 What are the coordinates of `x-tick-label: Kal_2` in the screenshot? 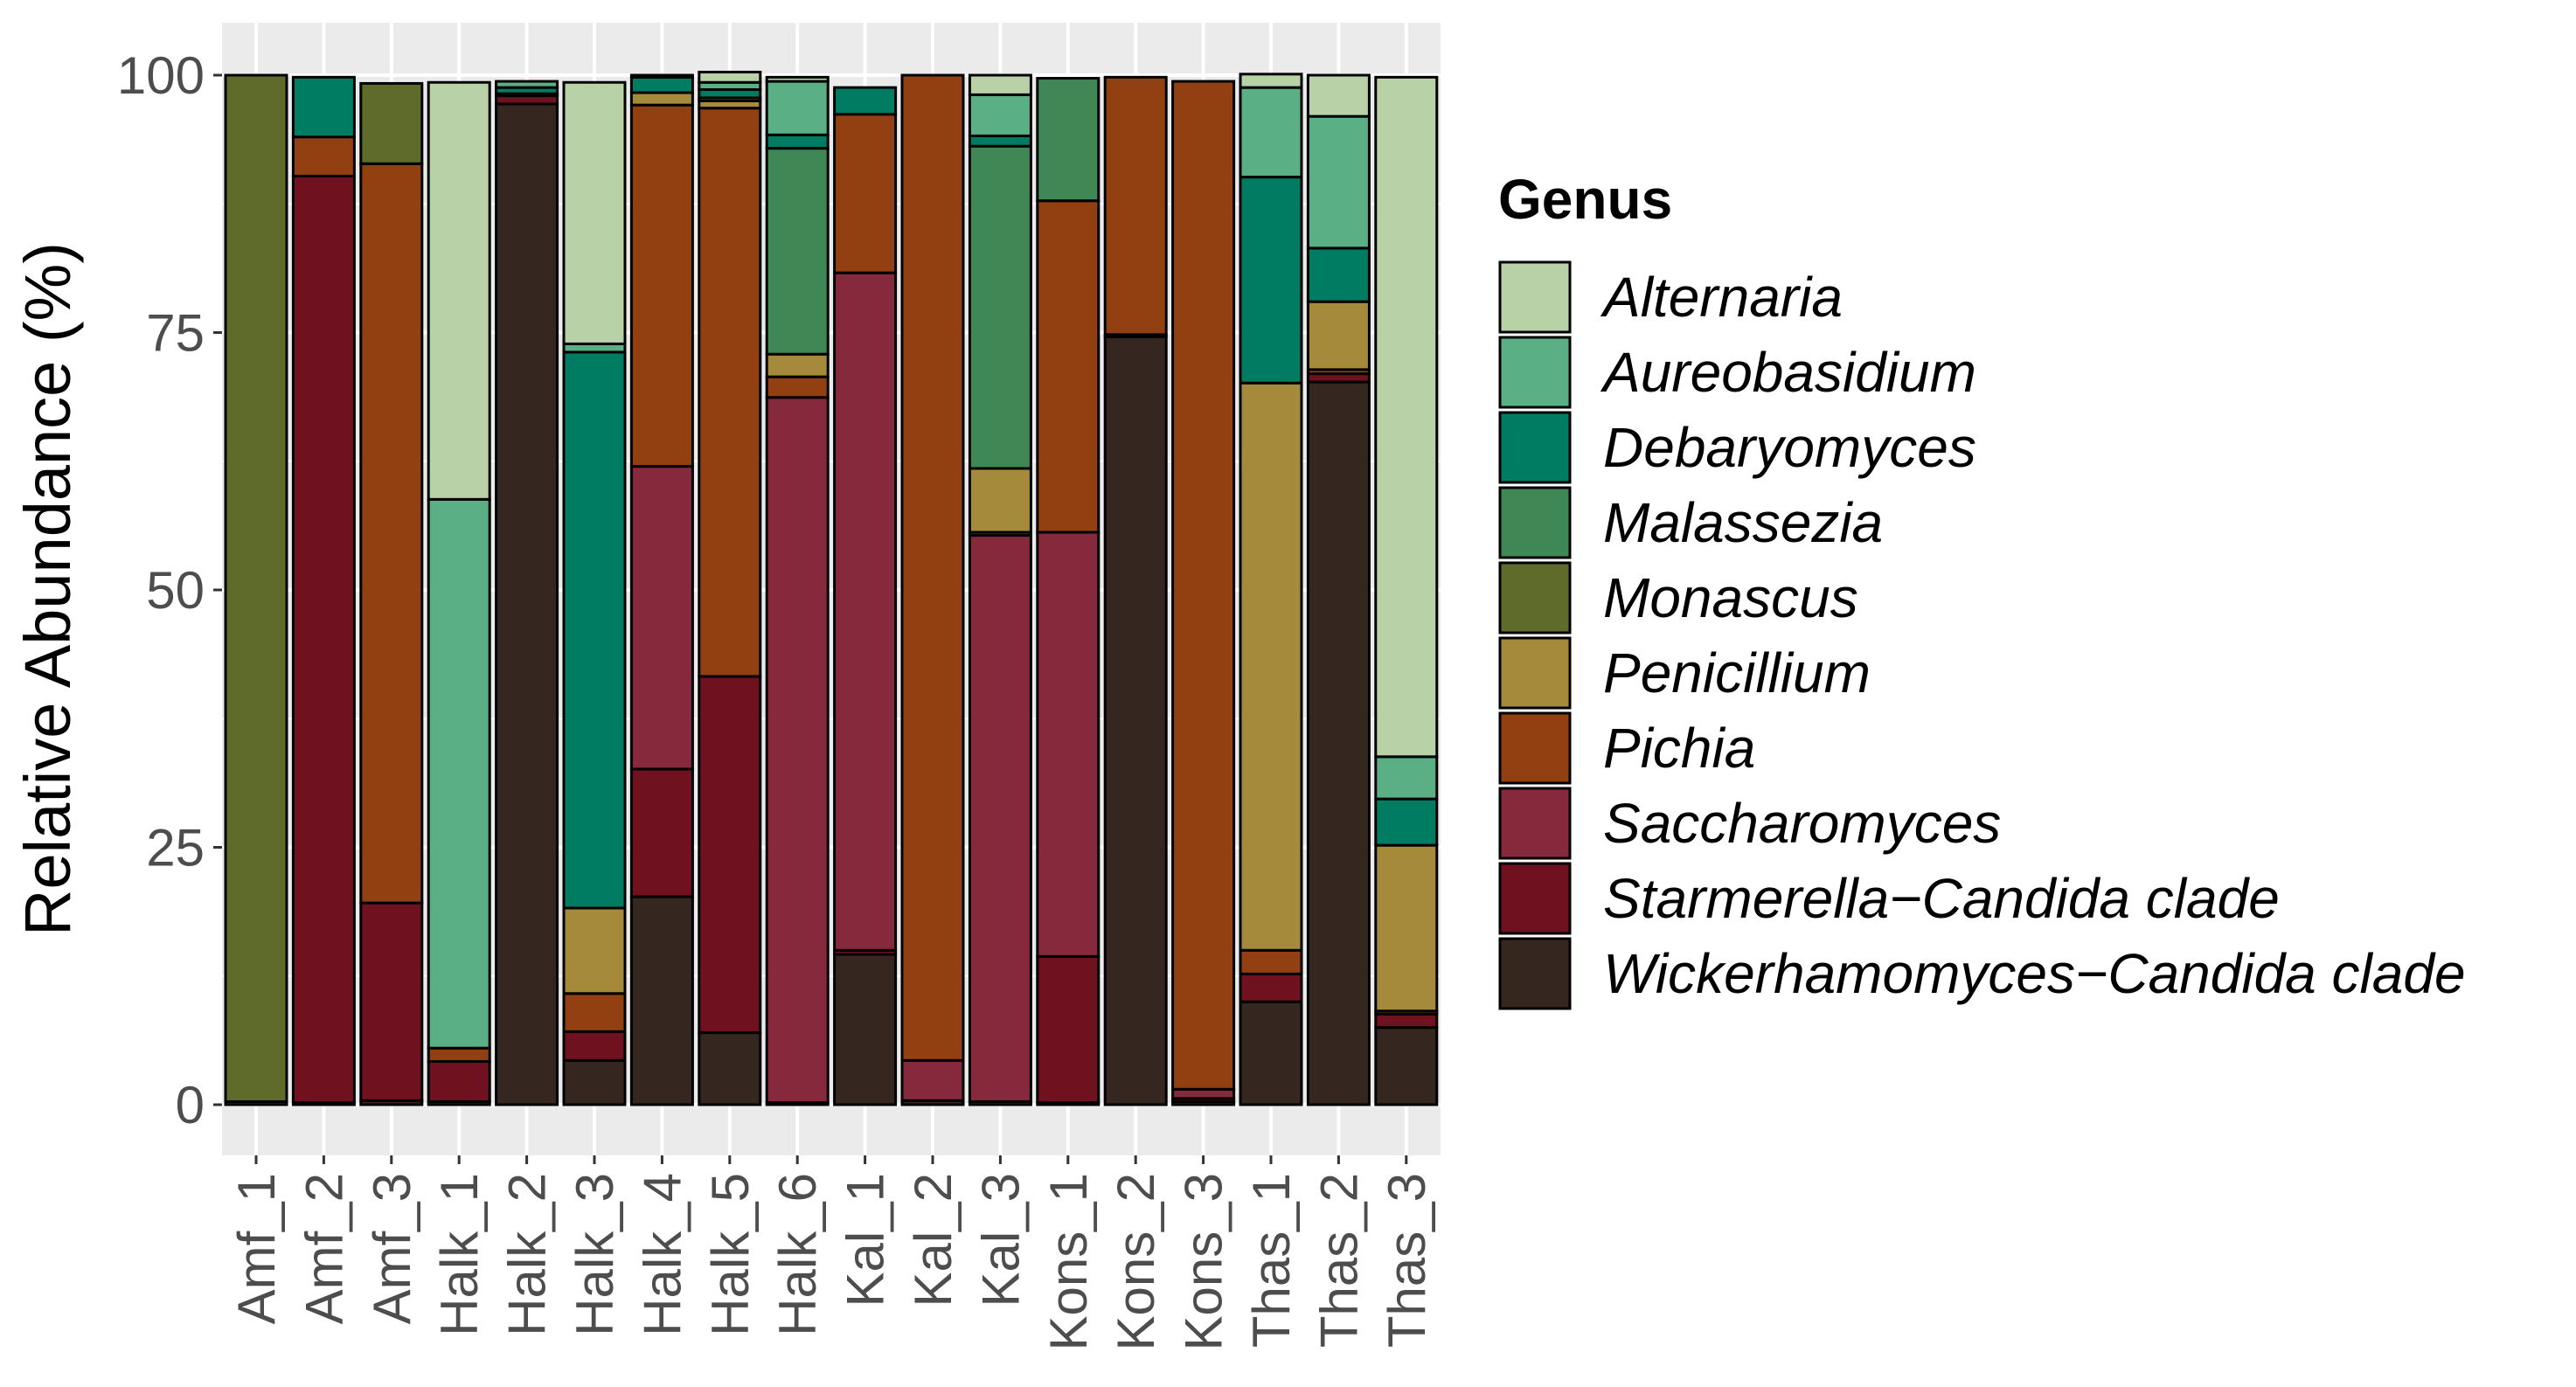 It's located at (933, 1240).